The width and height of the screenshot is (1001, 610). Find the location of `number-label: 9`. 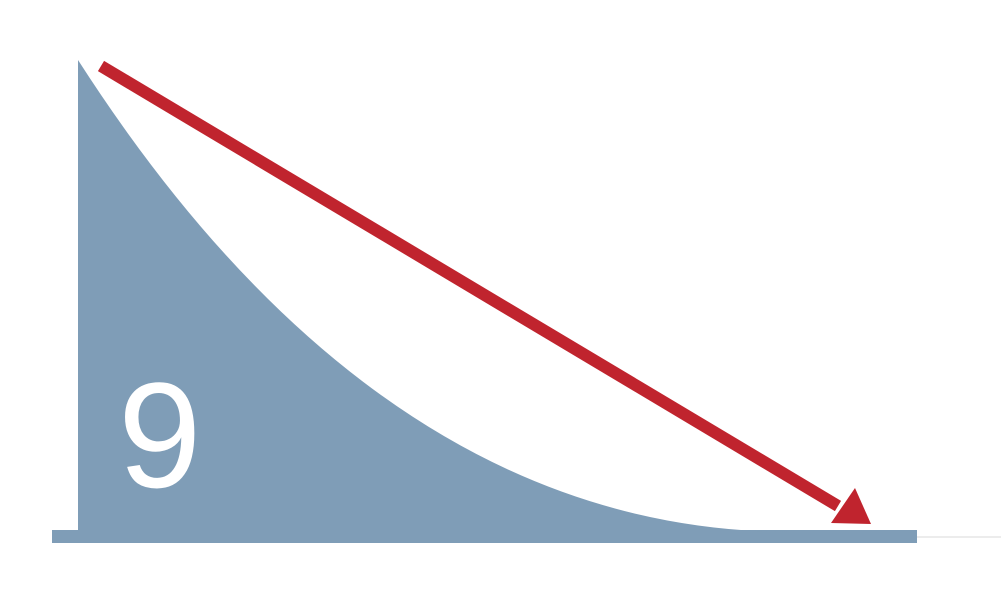

number-label: 9 is located at coordinates (159, 435).